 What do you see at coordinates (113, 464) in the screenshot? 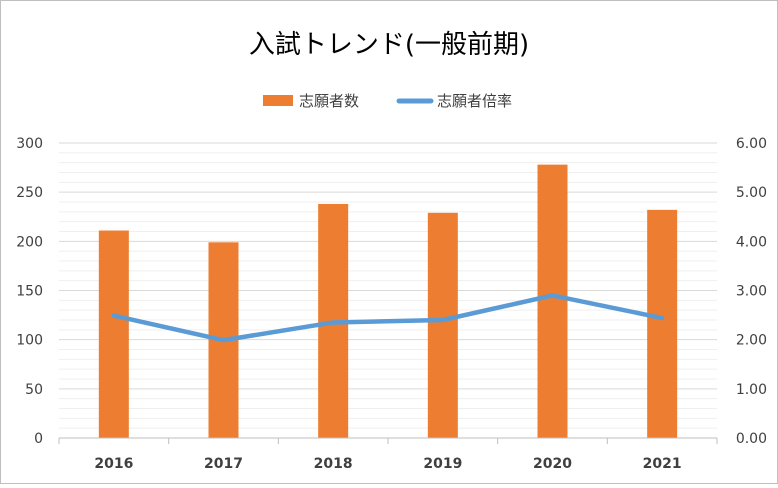
I see `x-tick-label: 2016` at bounding box center [113, 464].